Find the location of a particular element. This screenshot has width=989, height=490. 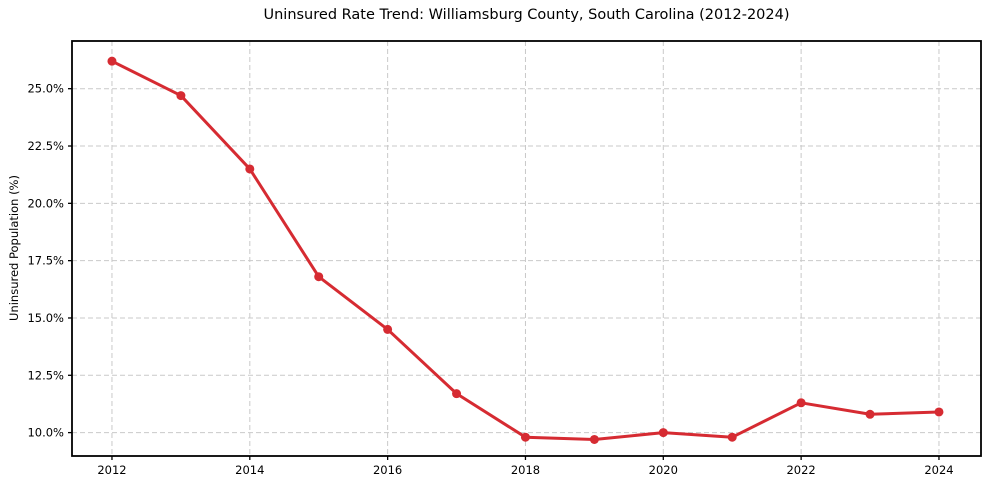

data-point-2022 is located at coordinates (801, 403).